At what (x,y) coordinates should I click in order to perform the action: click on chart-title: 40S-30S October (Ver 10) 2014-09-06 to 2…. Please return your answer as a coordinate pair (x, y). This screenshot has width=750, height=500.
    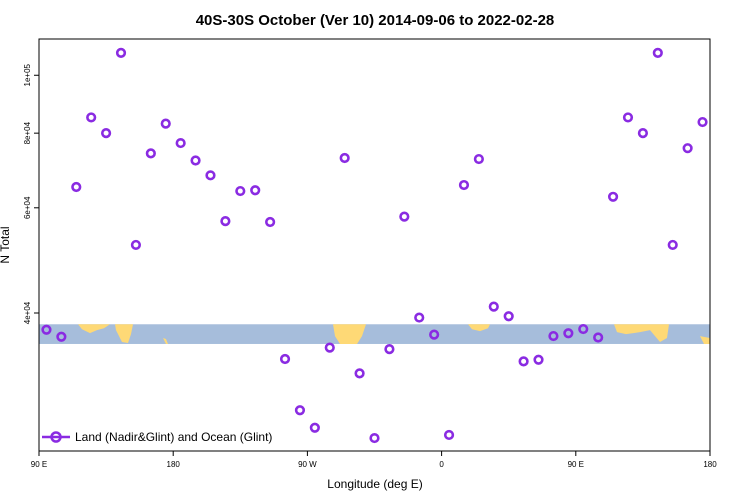
    Looking at the image, I should click on (375, 20).